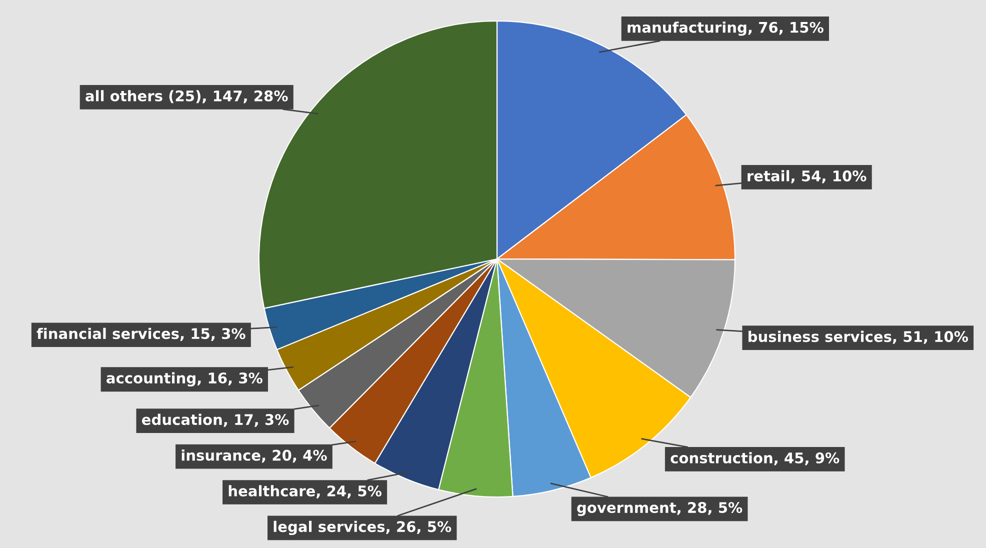  What do you see at coordinates (305, 491) in the screenshot?
I see `slice-label: healthcare, 24, 5%` at bounding box center [305, 491].